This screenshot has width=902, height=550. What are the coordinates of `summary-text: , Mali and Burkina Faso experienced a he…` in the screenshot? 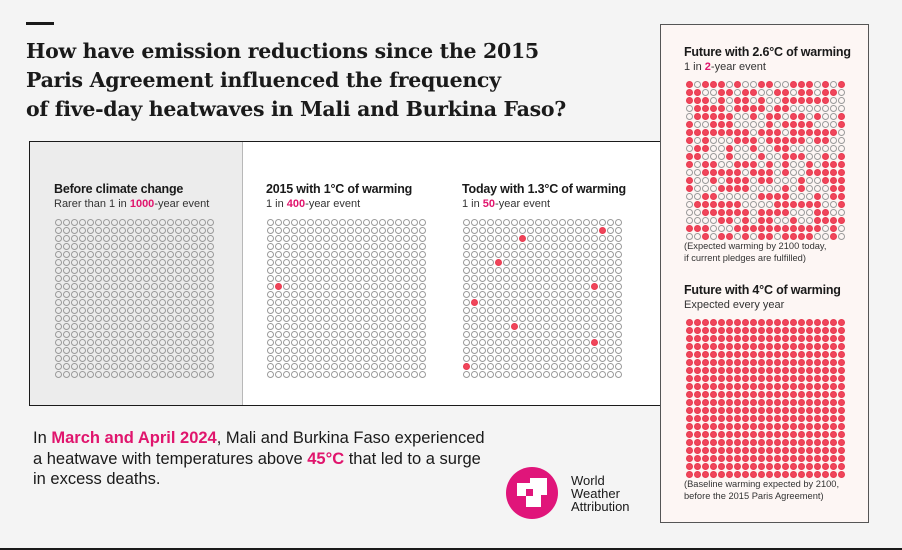 It's located at (259, 448).